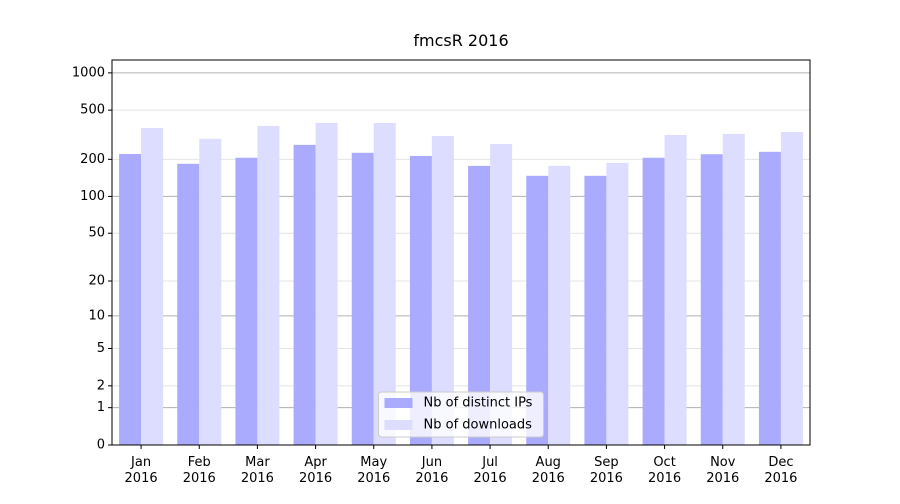 This screenshot has height=504, width=900. What do you see at coordinates (460, 40) in the screenshot?
I see `chart-title: fmcsR 2016` at bounding box center [460, 40].